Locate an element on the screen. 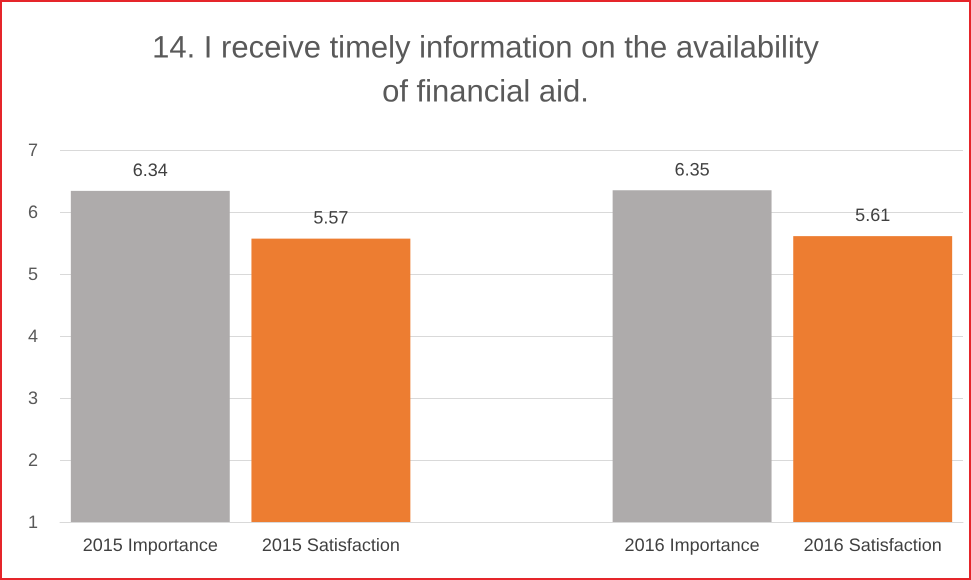  data-label: 6.35 is located at coordinates (692, 169).